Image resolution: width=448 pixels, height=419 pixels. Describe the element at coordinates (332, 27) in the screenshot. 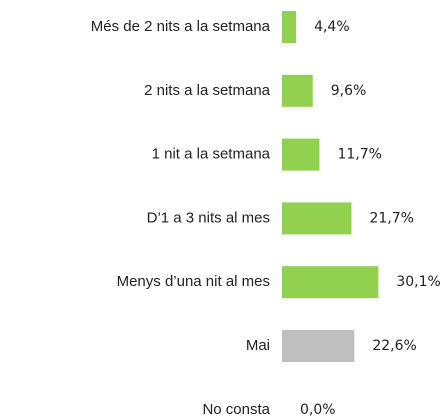

I see `value-label: 4,4%` at that location.